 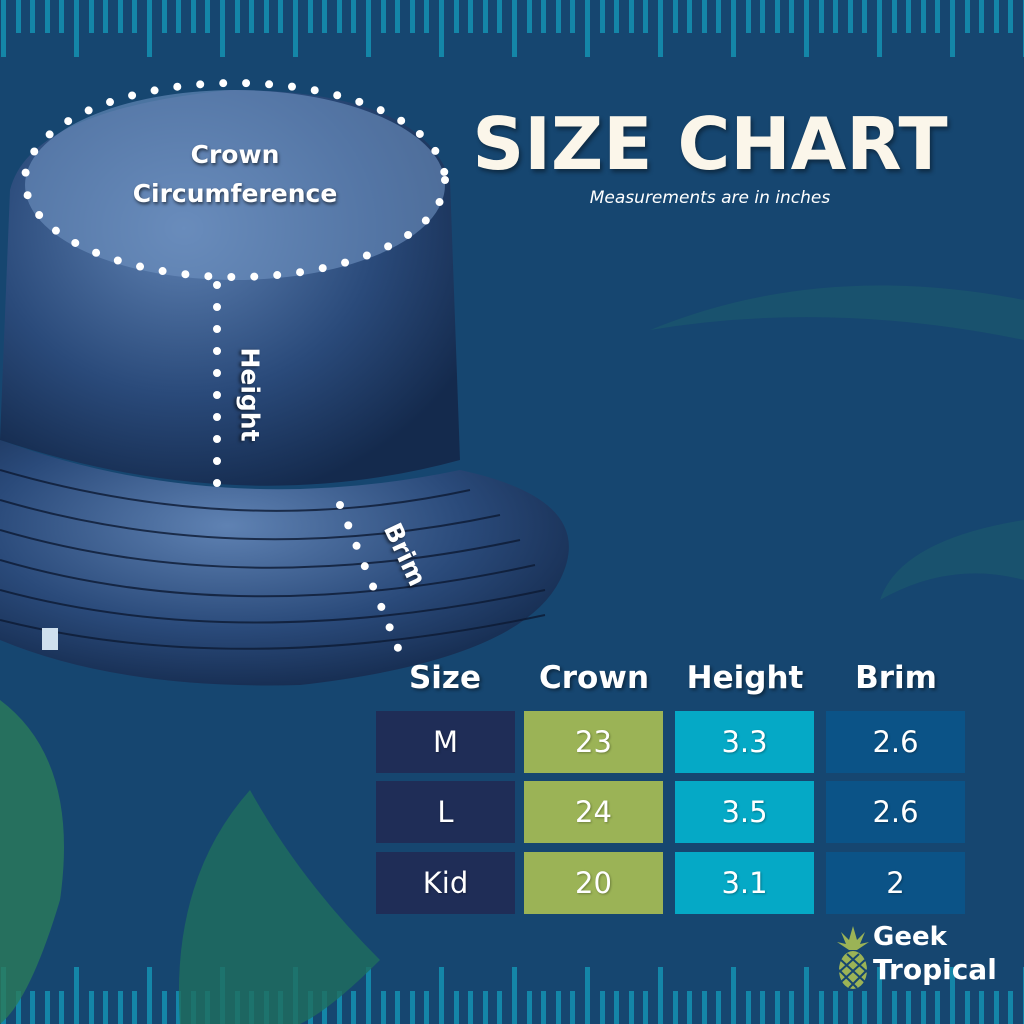 What do you see at coordinates (594, 678) in the screenshot?
I see `column-header-crown: Crown` at bounding box center [594, 678].